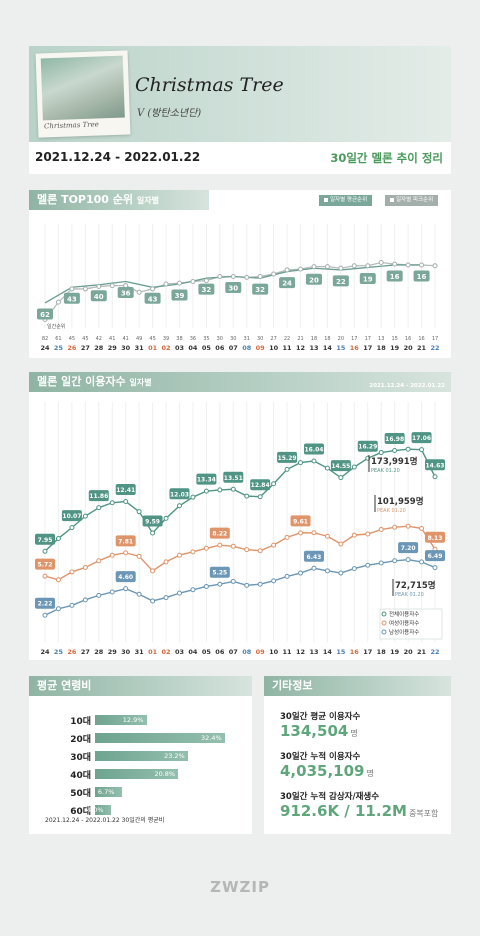 The height and width of the screenshot is (936, 480). I want to click on date-range: 2021.12.24 - 2022.01.22, so click(118, 157).